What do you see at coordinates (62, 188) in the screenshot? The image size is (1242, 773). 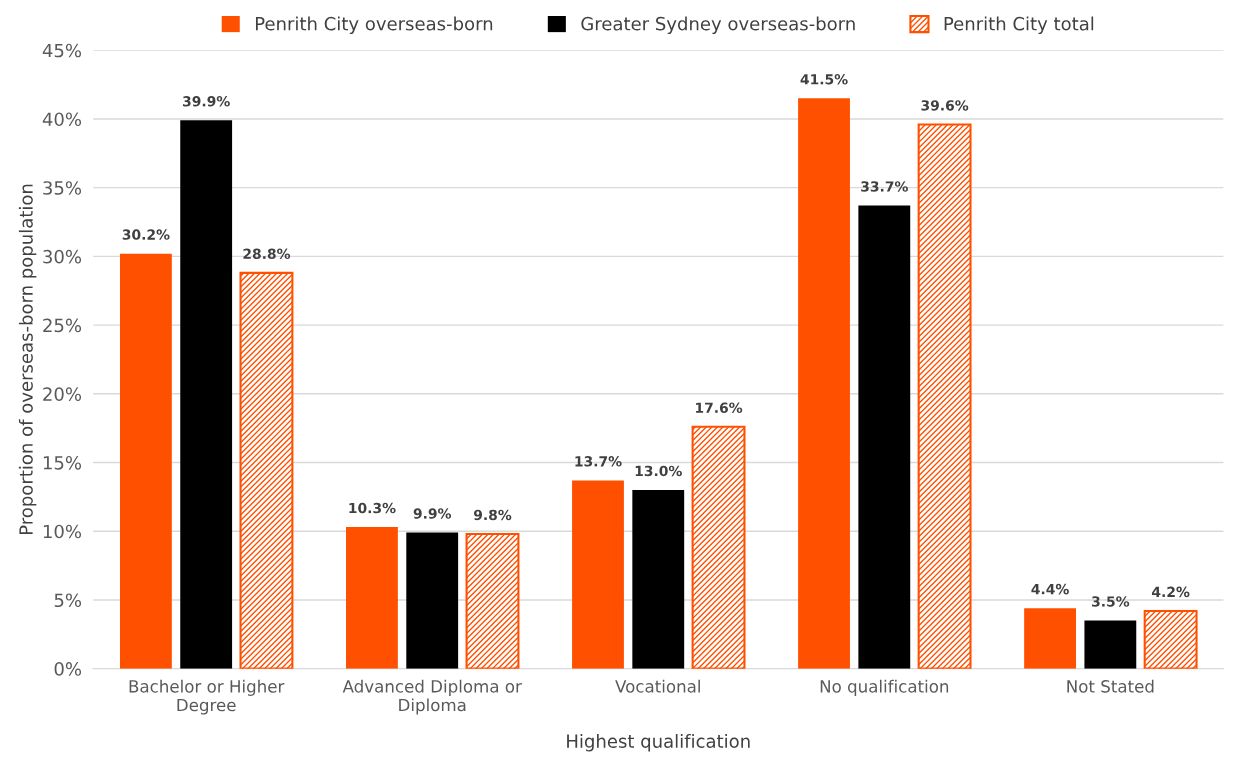 I see `y-tick-label: 35%` at bounding box center [62, 188].